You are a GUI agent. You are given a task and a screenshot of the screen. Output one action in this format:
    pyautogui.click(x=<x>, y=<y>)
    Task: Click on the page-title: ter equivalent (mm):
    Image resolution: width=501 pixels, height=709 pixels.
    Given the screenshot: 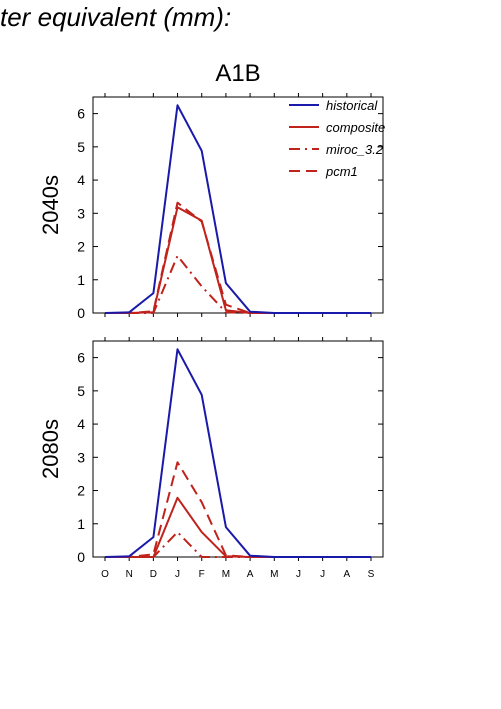 What is the action you would take?
    pyautogui.click(x=116, y=17)
    